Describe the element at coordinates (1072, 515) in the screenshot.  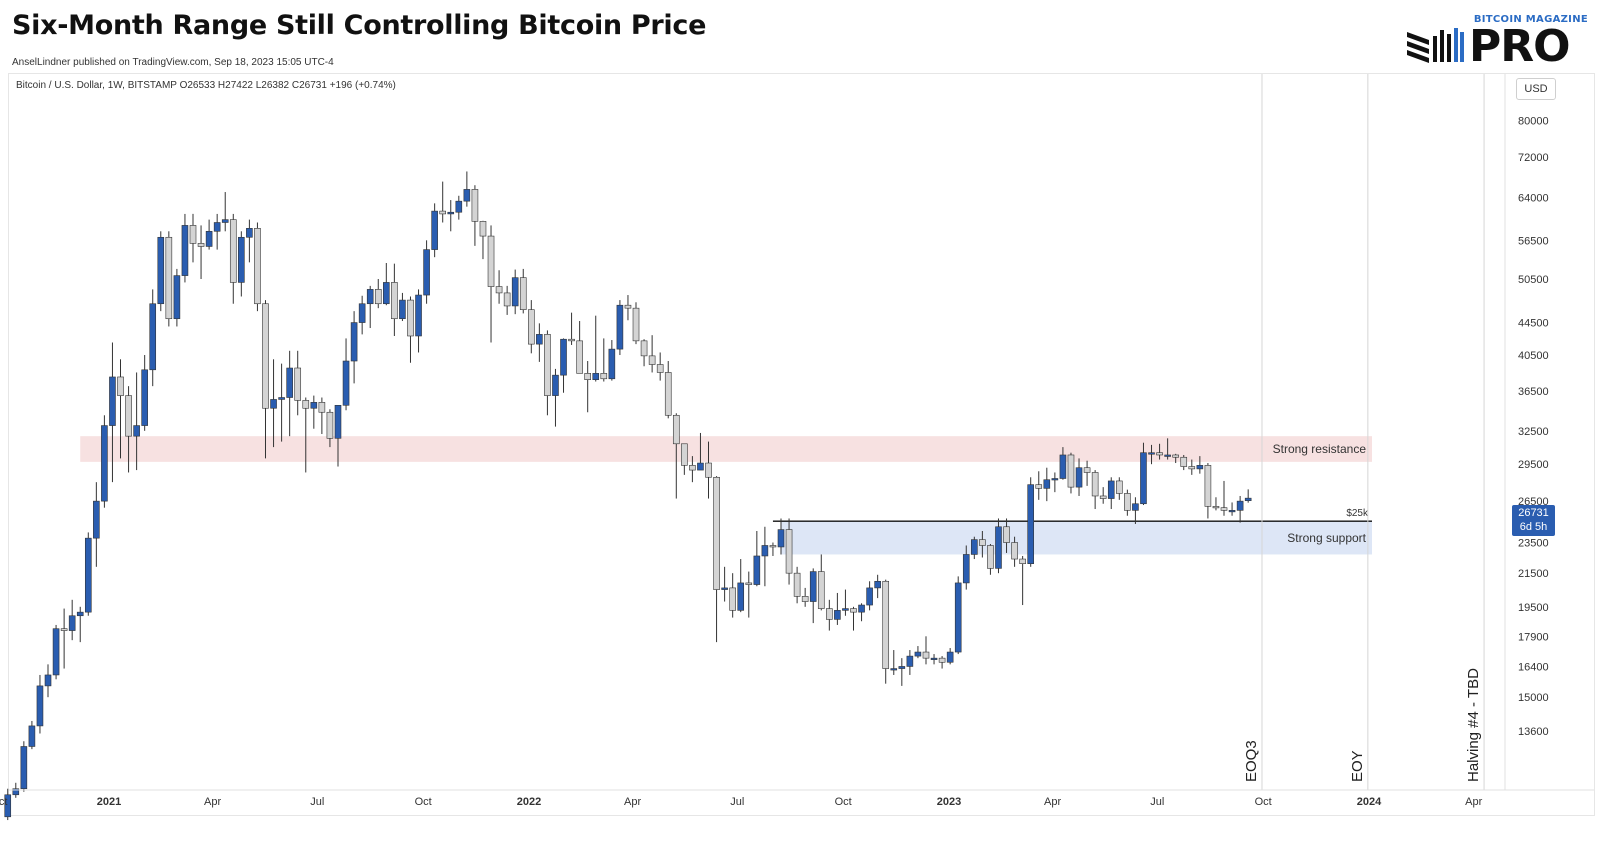
I see `price-levels: $25k` at that location.